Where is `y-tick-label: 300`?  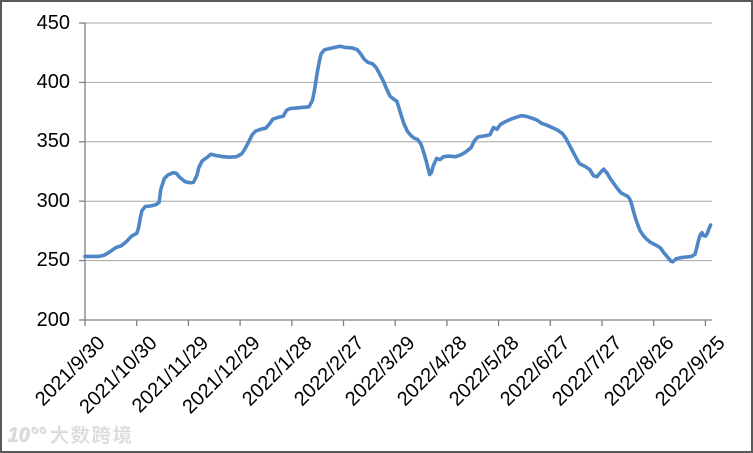 y-tick-label: 300 is located at coordinates (53, 200).